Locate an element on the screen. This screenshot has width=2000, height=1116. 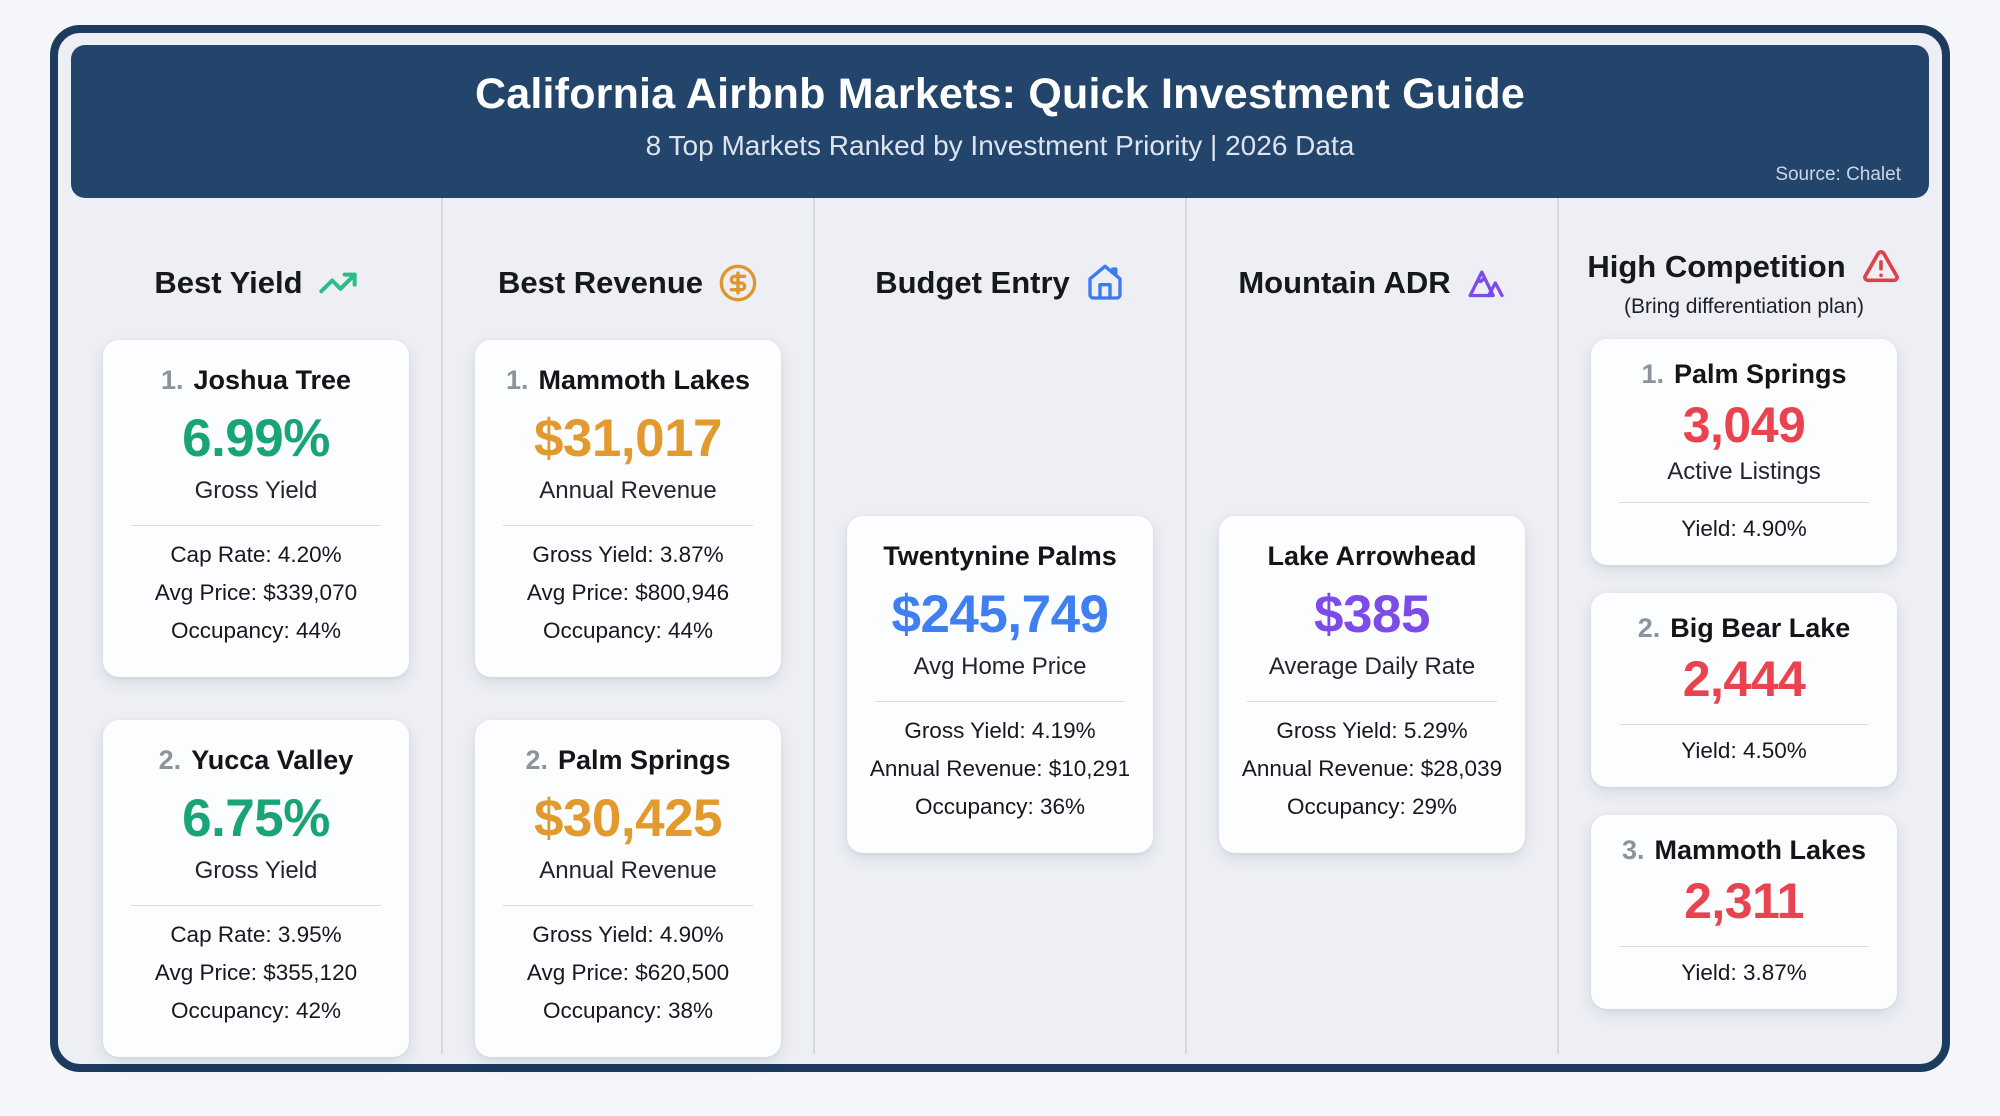
detail-line: Annual Revenue: $28,039 is located at coordinates (1372, 768).